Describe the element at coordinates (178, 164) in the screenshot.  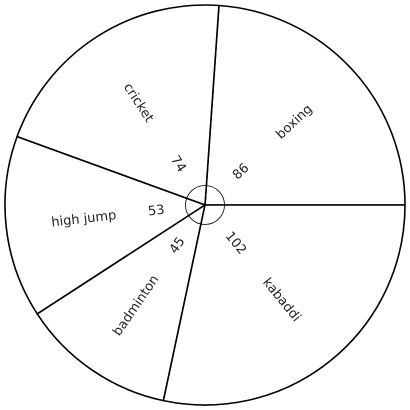
I see `data-label: 74` at that location.